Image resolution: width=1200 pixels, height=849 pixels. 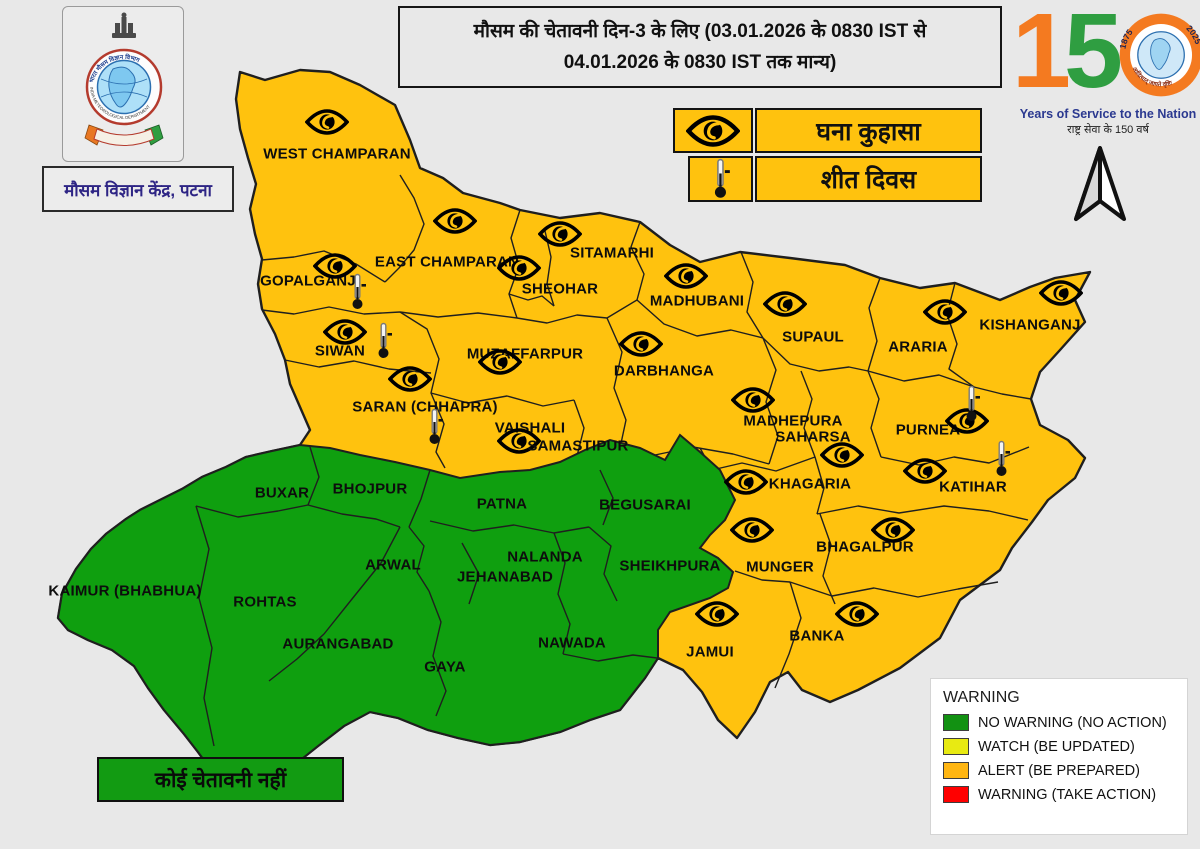 What do you see at coordinates (981, 697) in the screenshot?
I see `warning-legend-title: WARNING` at bounding box center [981, 697].